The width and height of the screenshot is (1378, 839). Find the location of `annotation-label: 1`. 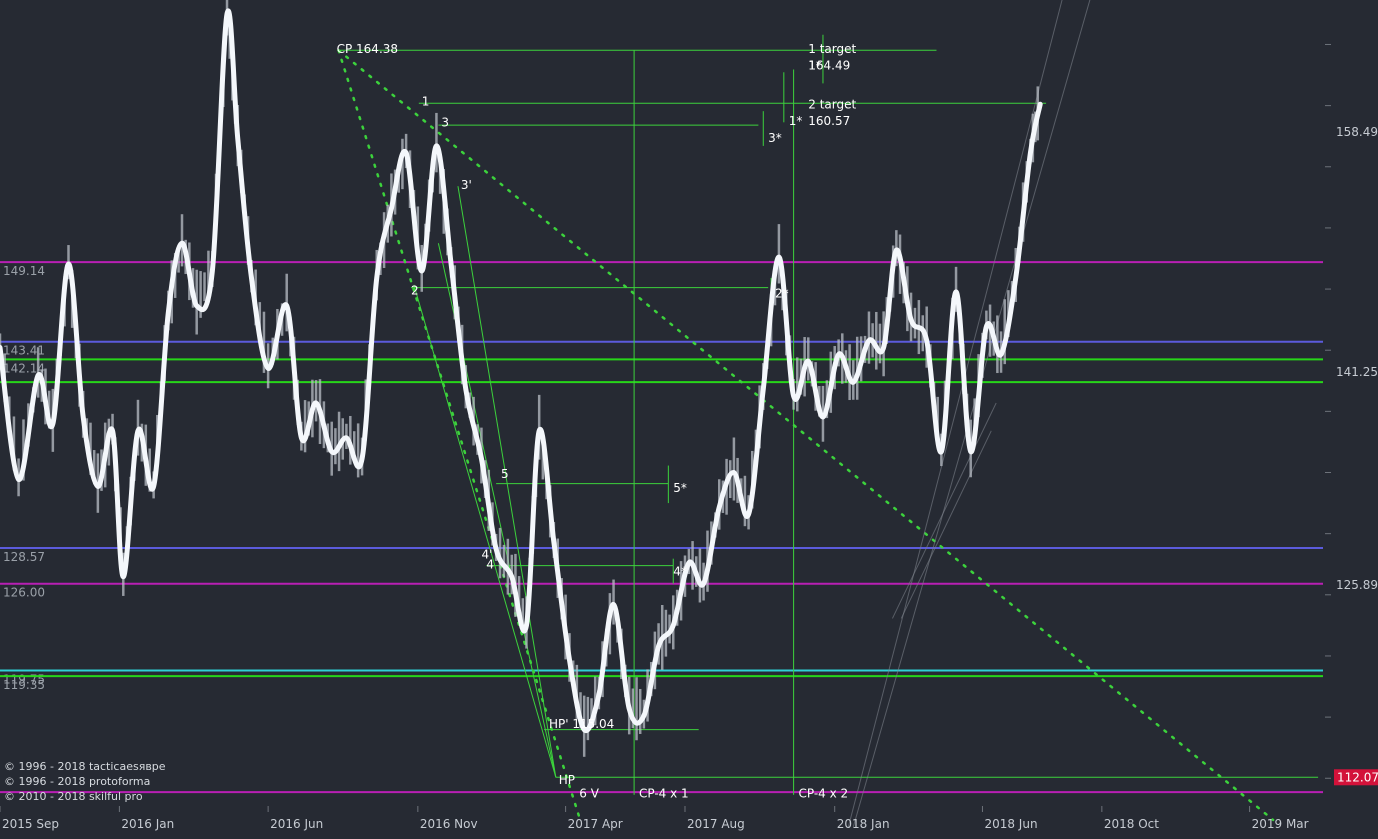

annotation-label: 1 is located at coordinates (426, 102).